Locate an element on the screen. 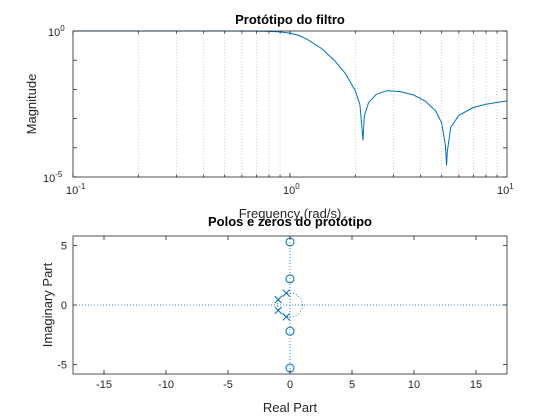 This screenshot has width=560, height=420. magnitude-xlabel: Frequency (rad/s) is located at coordinates (290, 213).